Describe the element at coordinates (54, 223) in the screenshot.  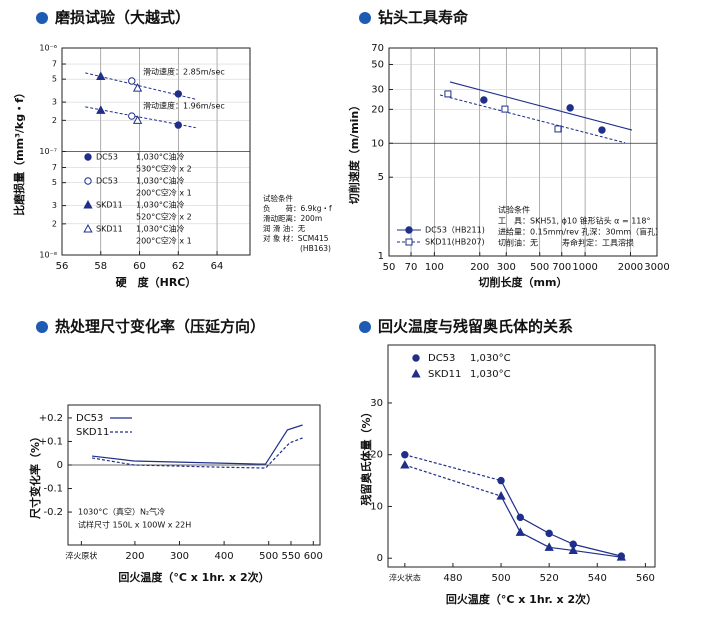
I see `y-tick-label: 2` at that location.